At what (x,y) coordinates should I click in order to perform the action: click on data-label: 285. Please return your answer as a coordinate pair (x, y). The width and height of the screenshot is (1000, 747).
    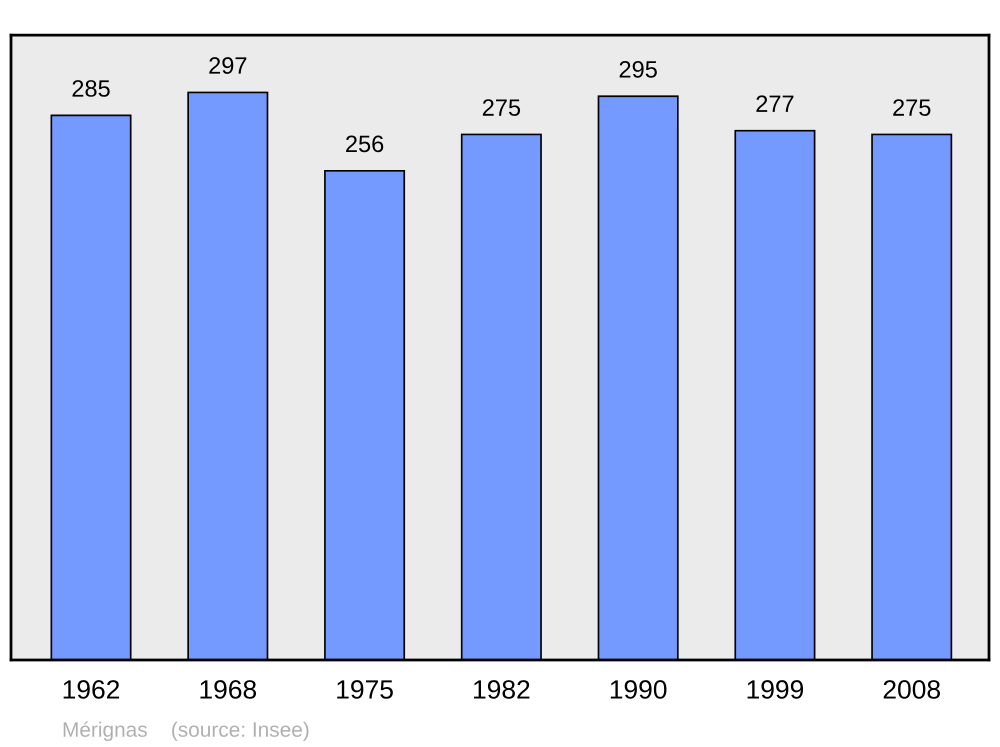
    Looking at the image, I should click on (91, 88).